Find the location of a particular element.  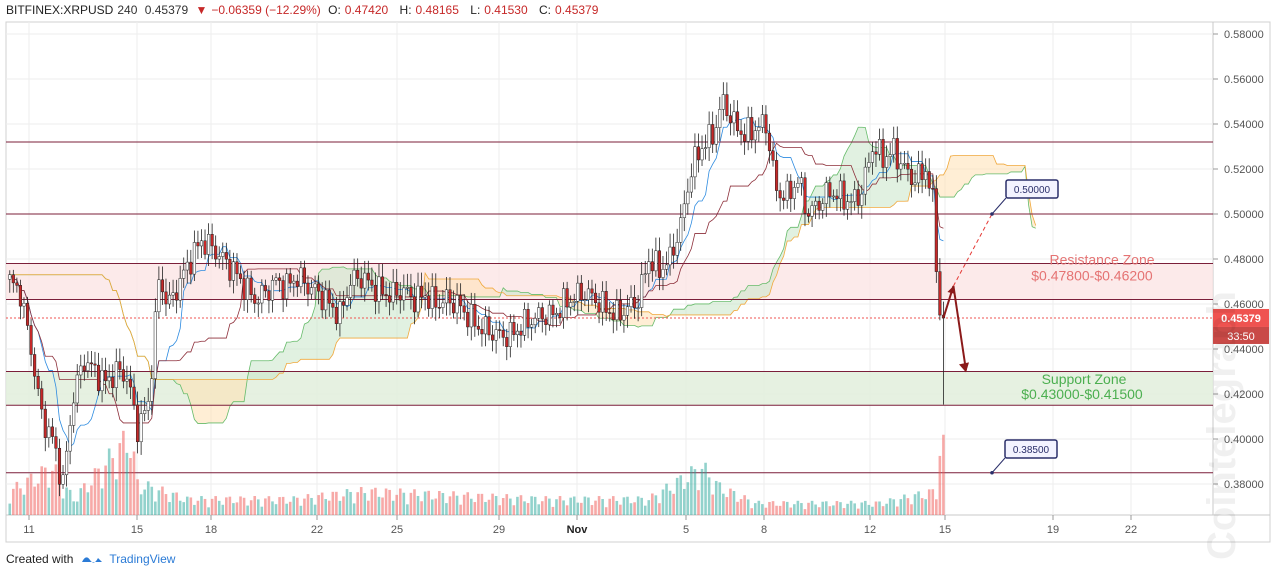

tradingview-link: TradingView is located at coordinates (142, 559).